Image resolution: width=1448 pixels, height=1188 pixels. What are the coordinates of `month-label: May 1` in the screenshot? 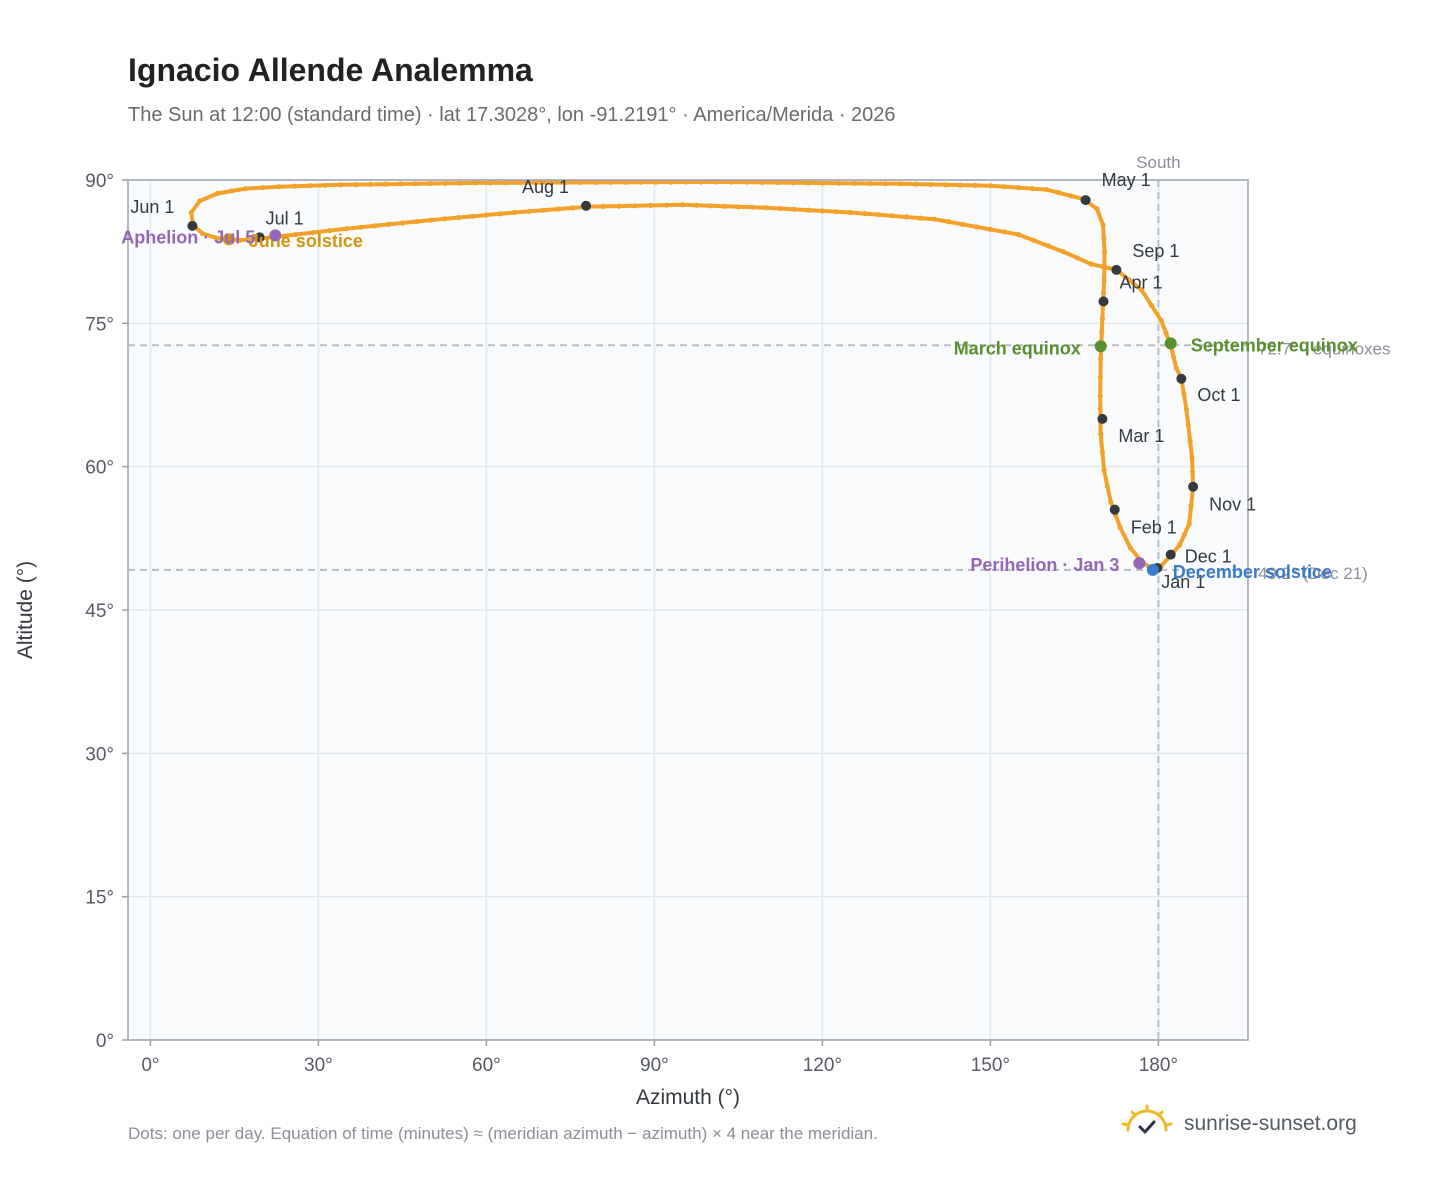 It's located at (1126, 180).